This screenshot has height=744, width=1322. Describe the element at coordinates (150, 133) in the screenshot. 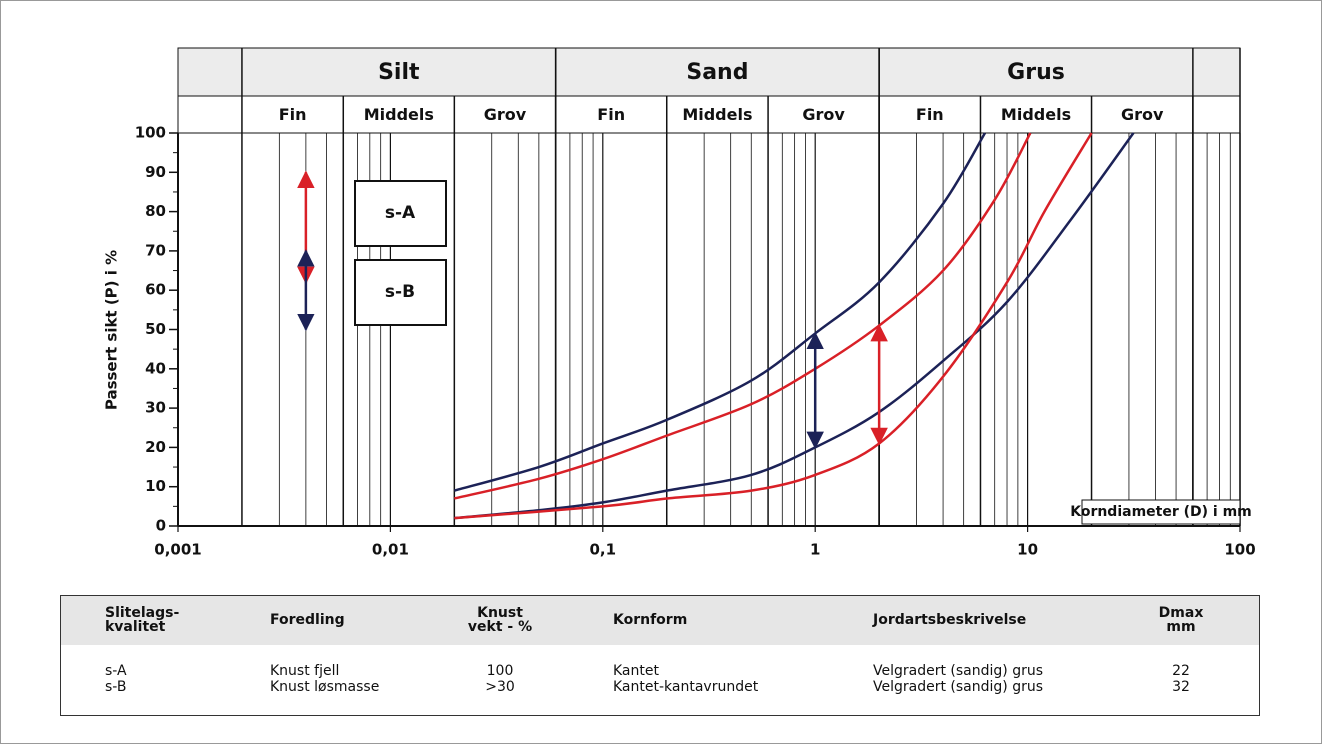

I see `y-tick-label: 100` at that location.